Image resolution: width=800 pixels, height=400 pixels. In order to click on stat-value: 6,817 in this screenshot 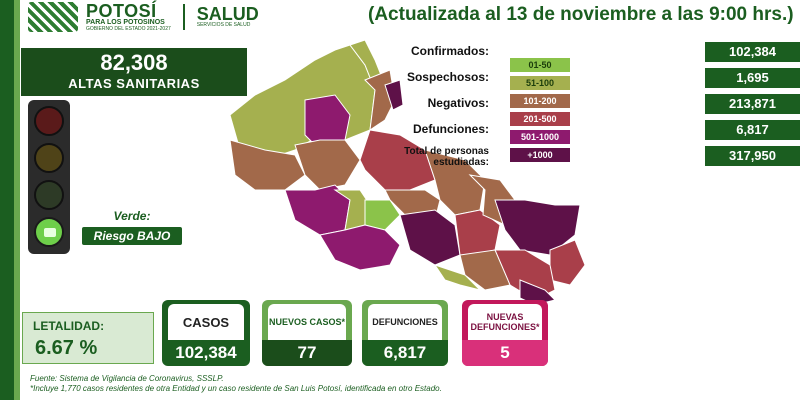, I will do `click(752, 130)`.